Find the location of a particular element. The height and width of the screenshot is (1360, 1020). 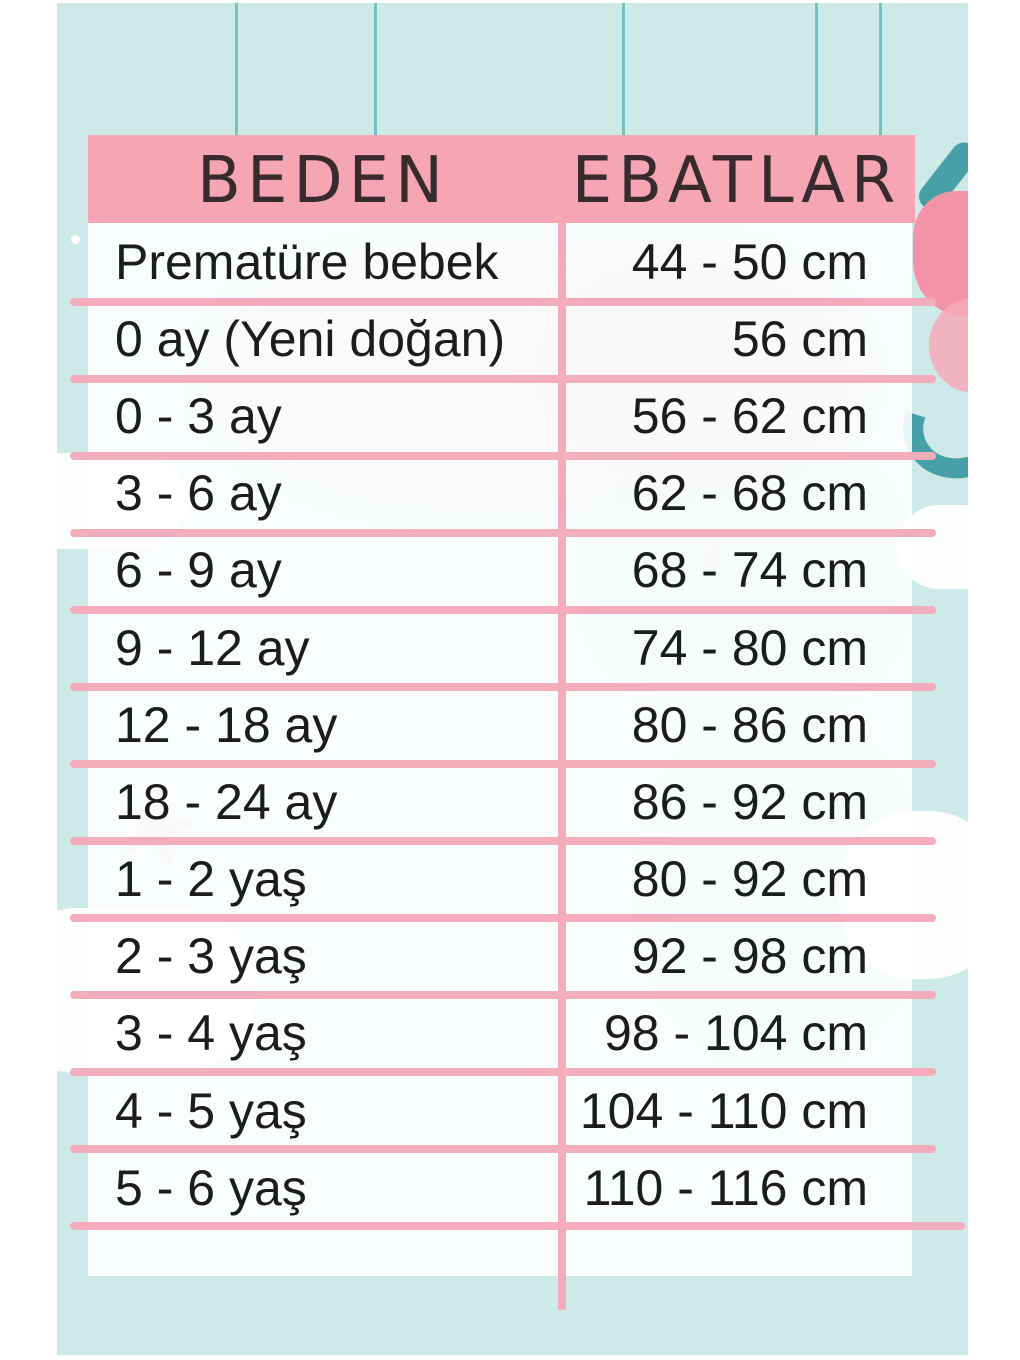

dimension-value: 86 - 92 cm is located at coordinates (749, 801).